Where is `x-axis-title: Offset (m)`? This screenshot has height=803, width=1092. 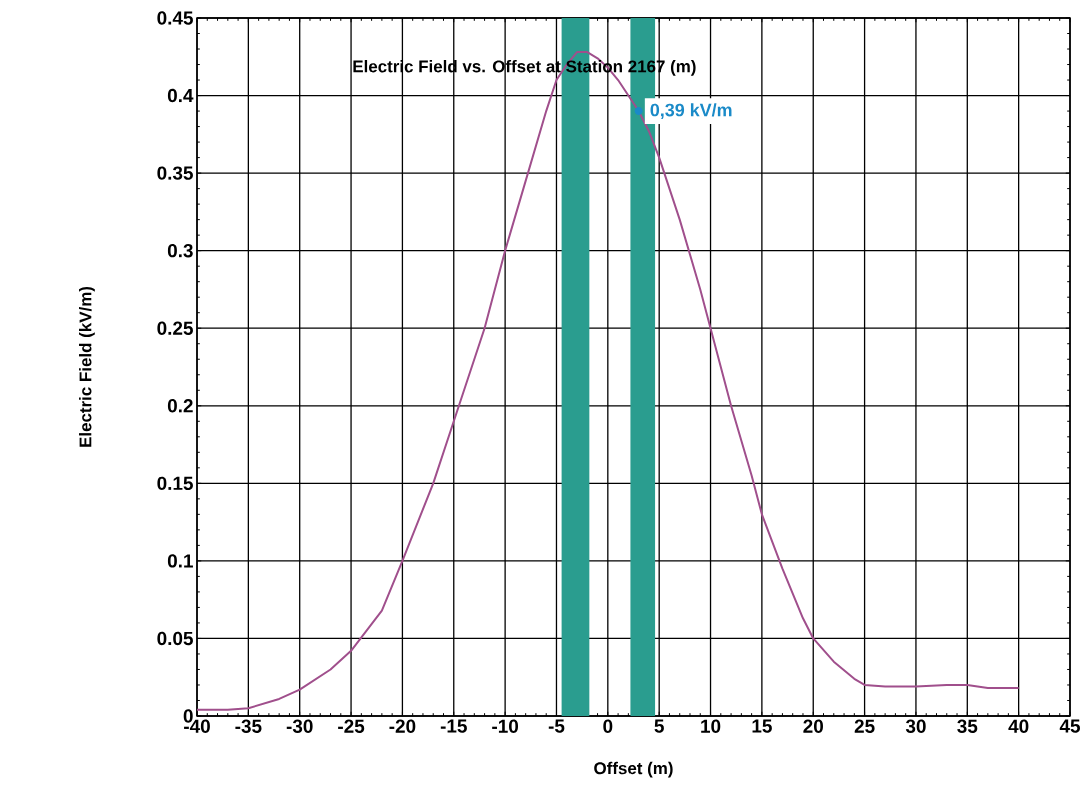
x-axis-title: Offset (m) is located at coordinates (633, 769).